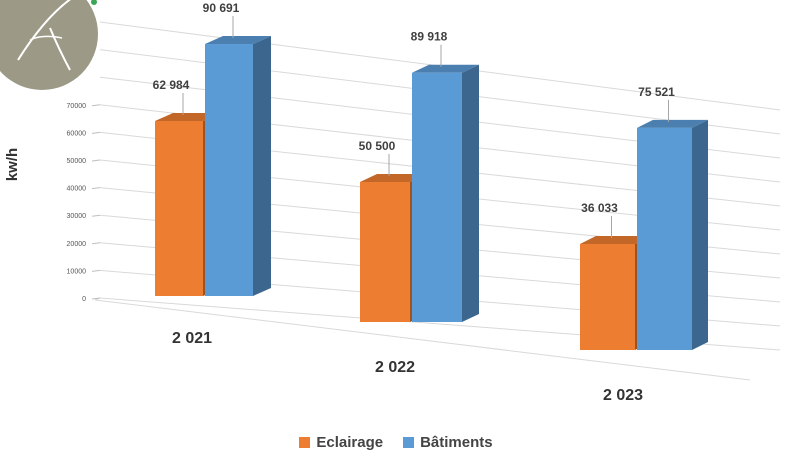 The height and width of the screenshot is (457, 792). What do you see at coordinates (656, 92) in the screenshot?
I see `data-label: 75 521` at bounding box center [656, 92].